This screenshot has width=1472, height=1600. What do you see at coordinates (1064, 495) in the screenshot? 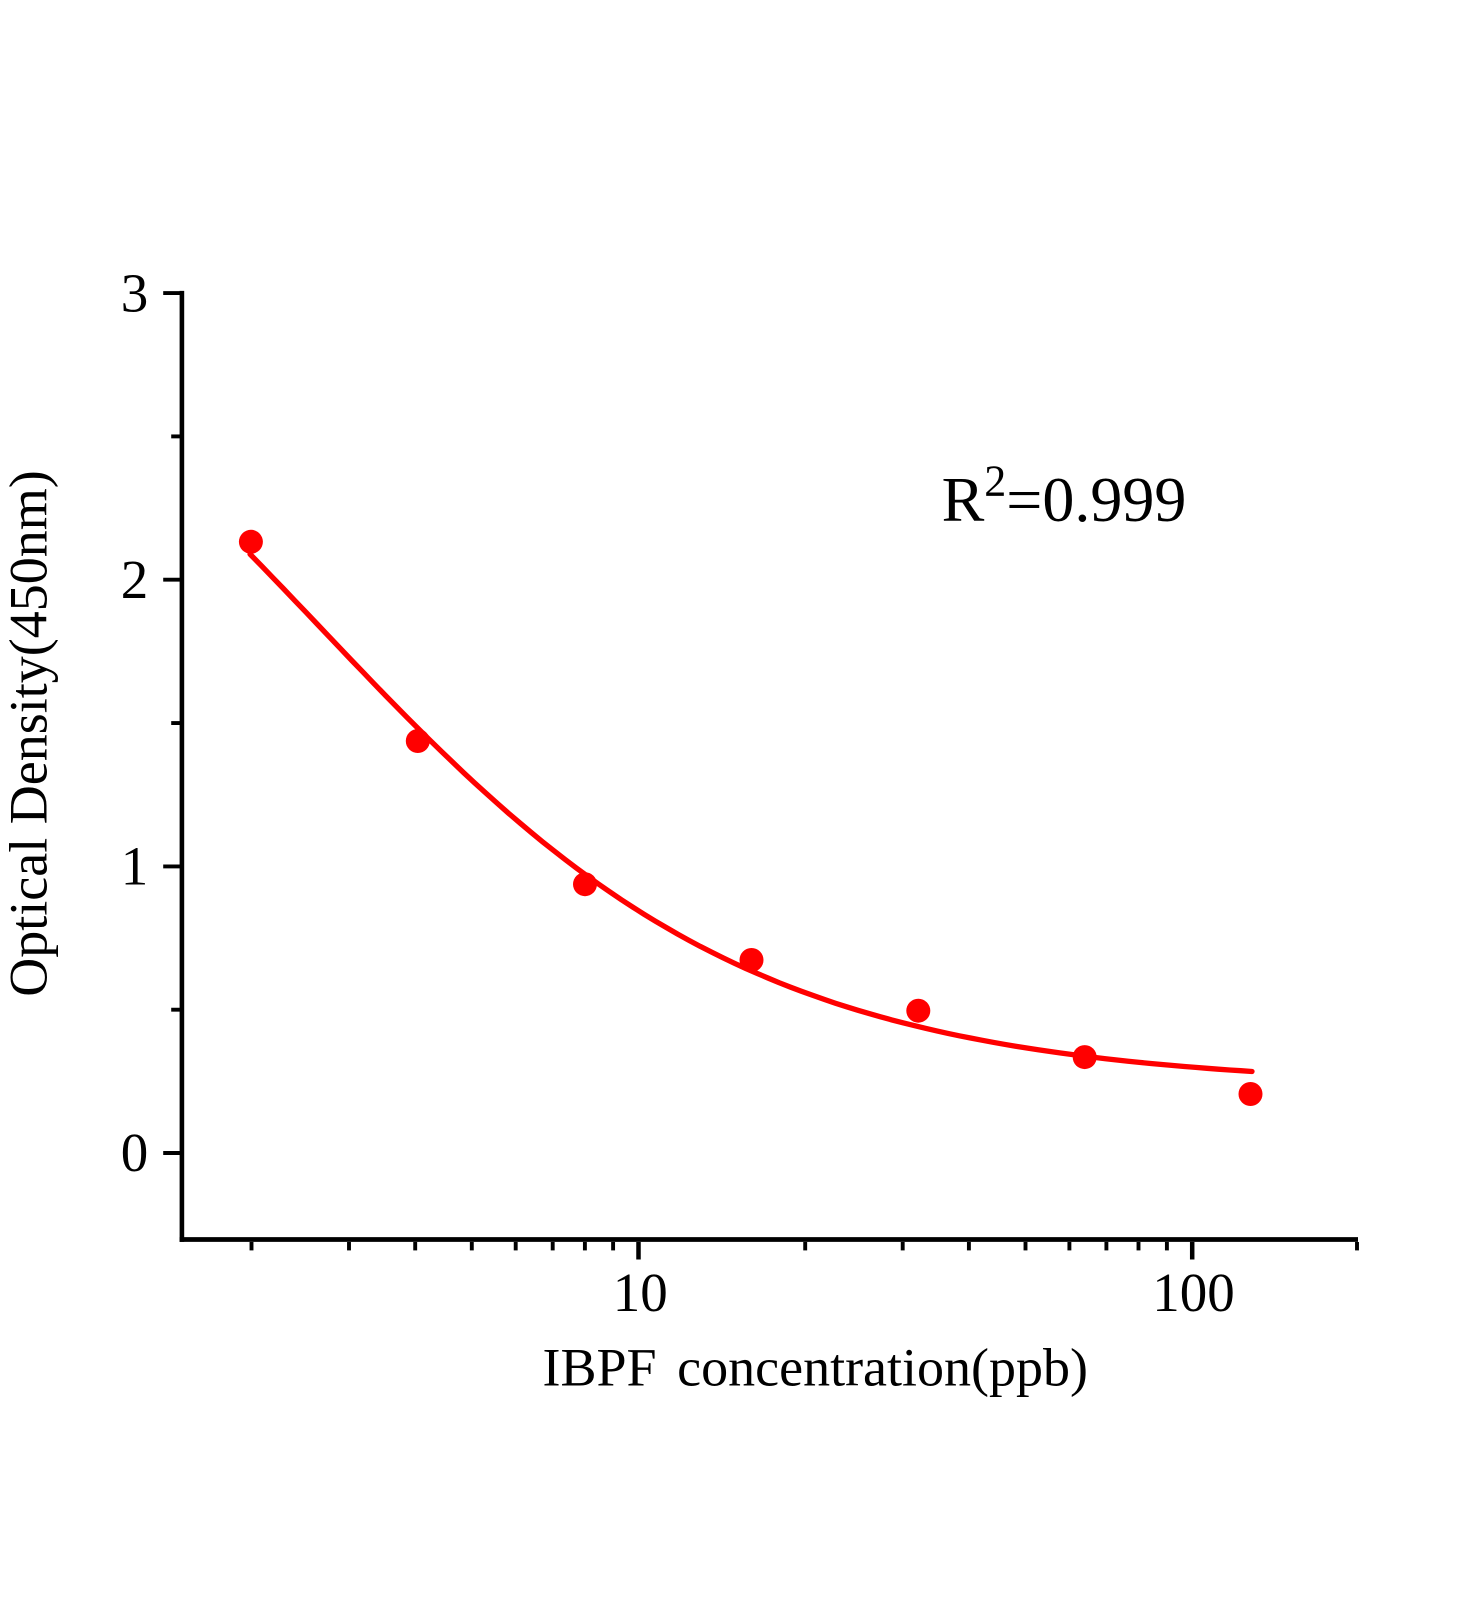
I see `svg-text: R2=0.999` at bounding box center [1064, 495].